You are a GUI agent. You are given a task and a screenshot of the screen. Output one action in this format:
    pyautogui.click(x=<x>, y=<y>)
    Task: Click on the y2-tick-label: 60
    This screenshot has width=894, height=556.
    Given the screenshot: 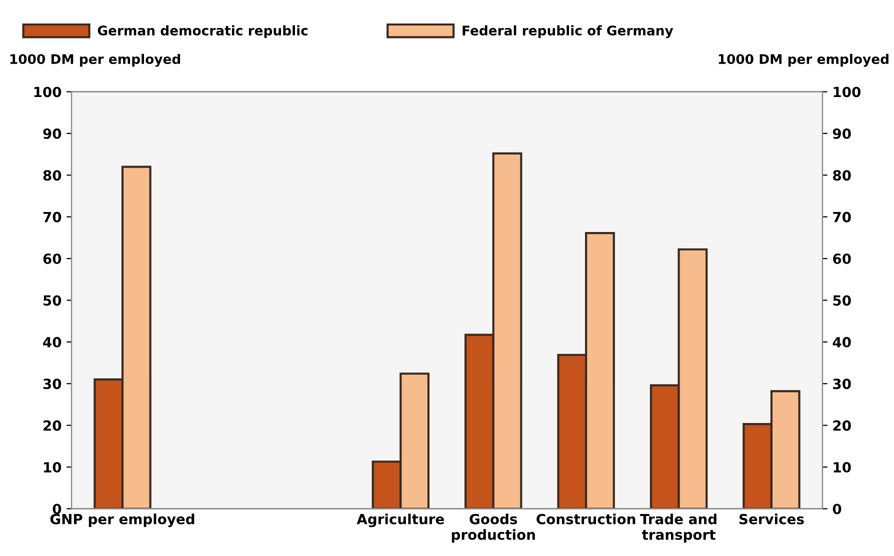 What is the action you would take?
    pyautogui.click(x=842, y=259)
    